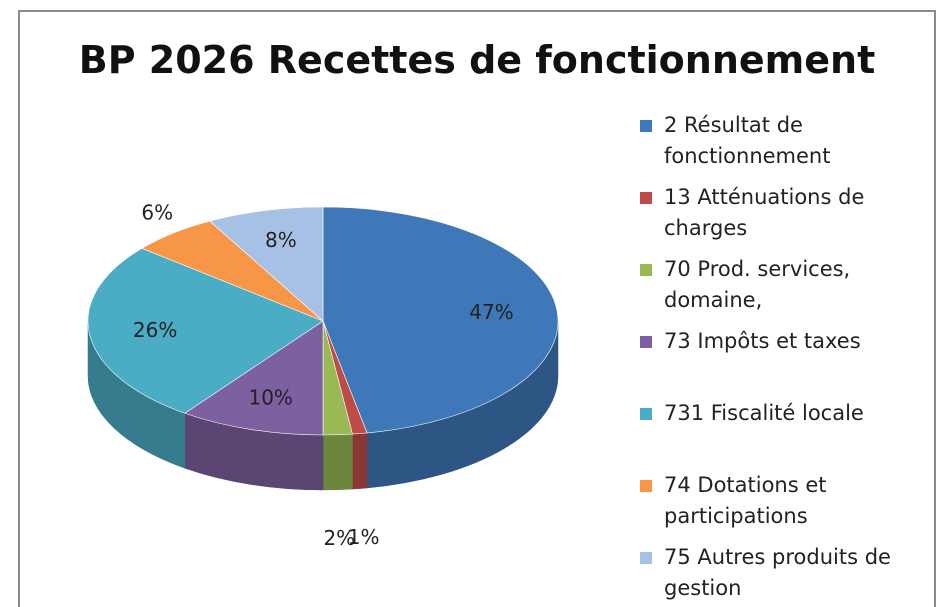  Describe the element at coordinates (785, 362) in the screenshot. I see `legend-entry: 73 Impôts et taxes` at that location.